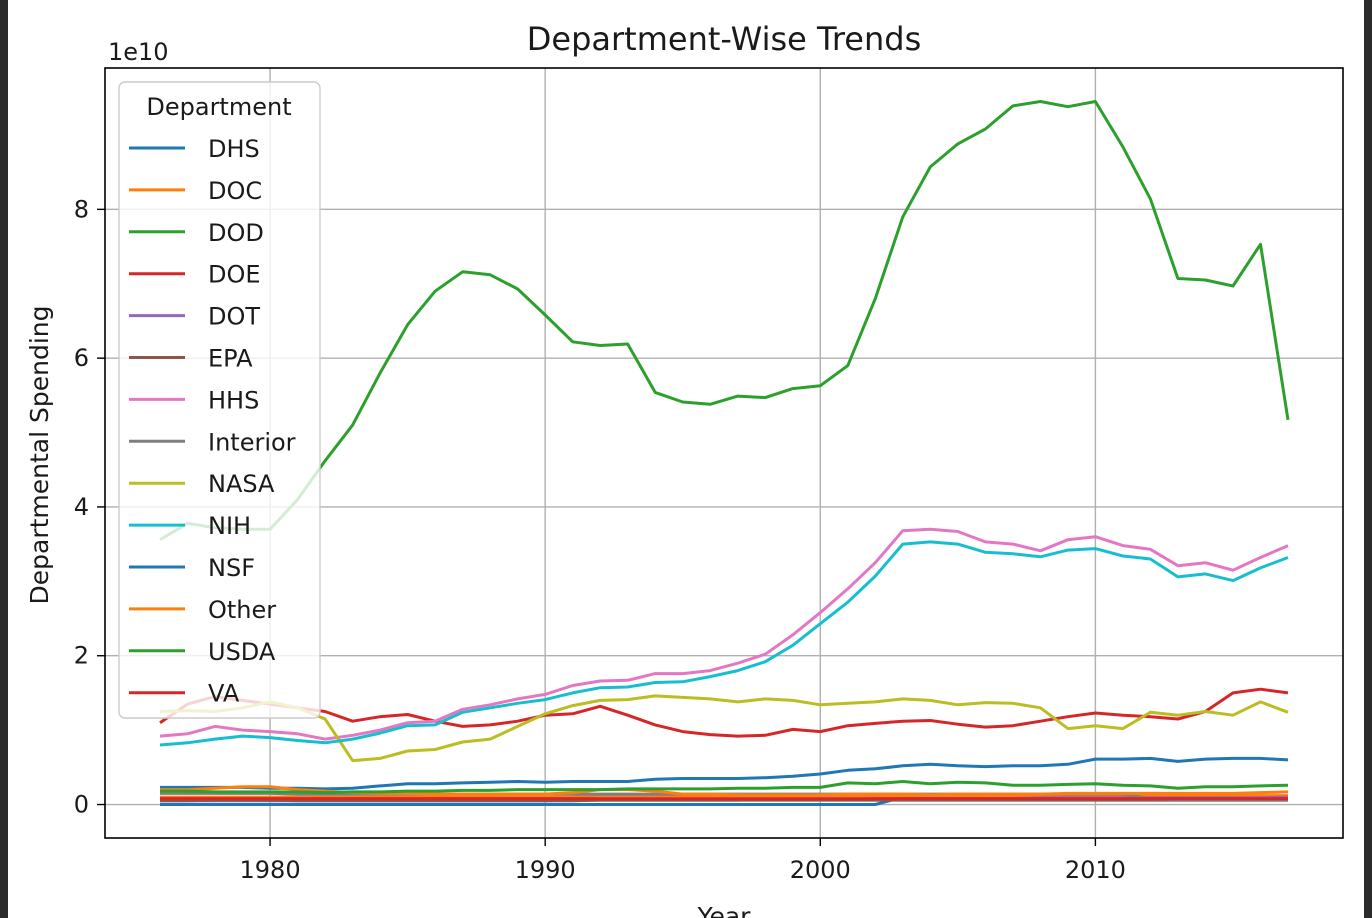  Describe the element at coordinates (820, 870) in the screenshot. I see `x-tick-label: 2000` at that location.